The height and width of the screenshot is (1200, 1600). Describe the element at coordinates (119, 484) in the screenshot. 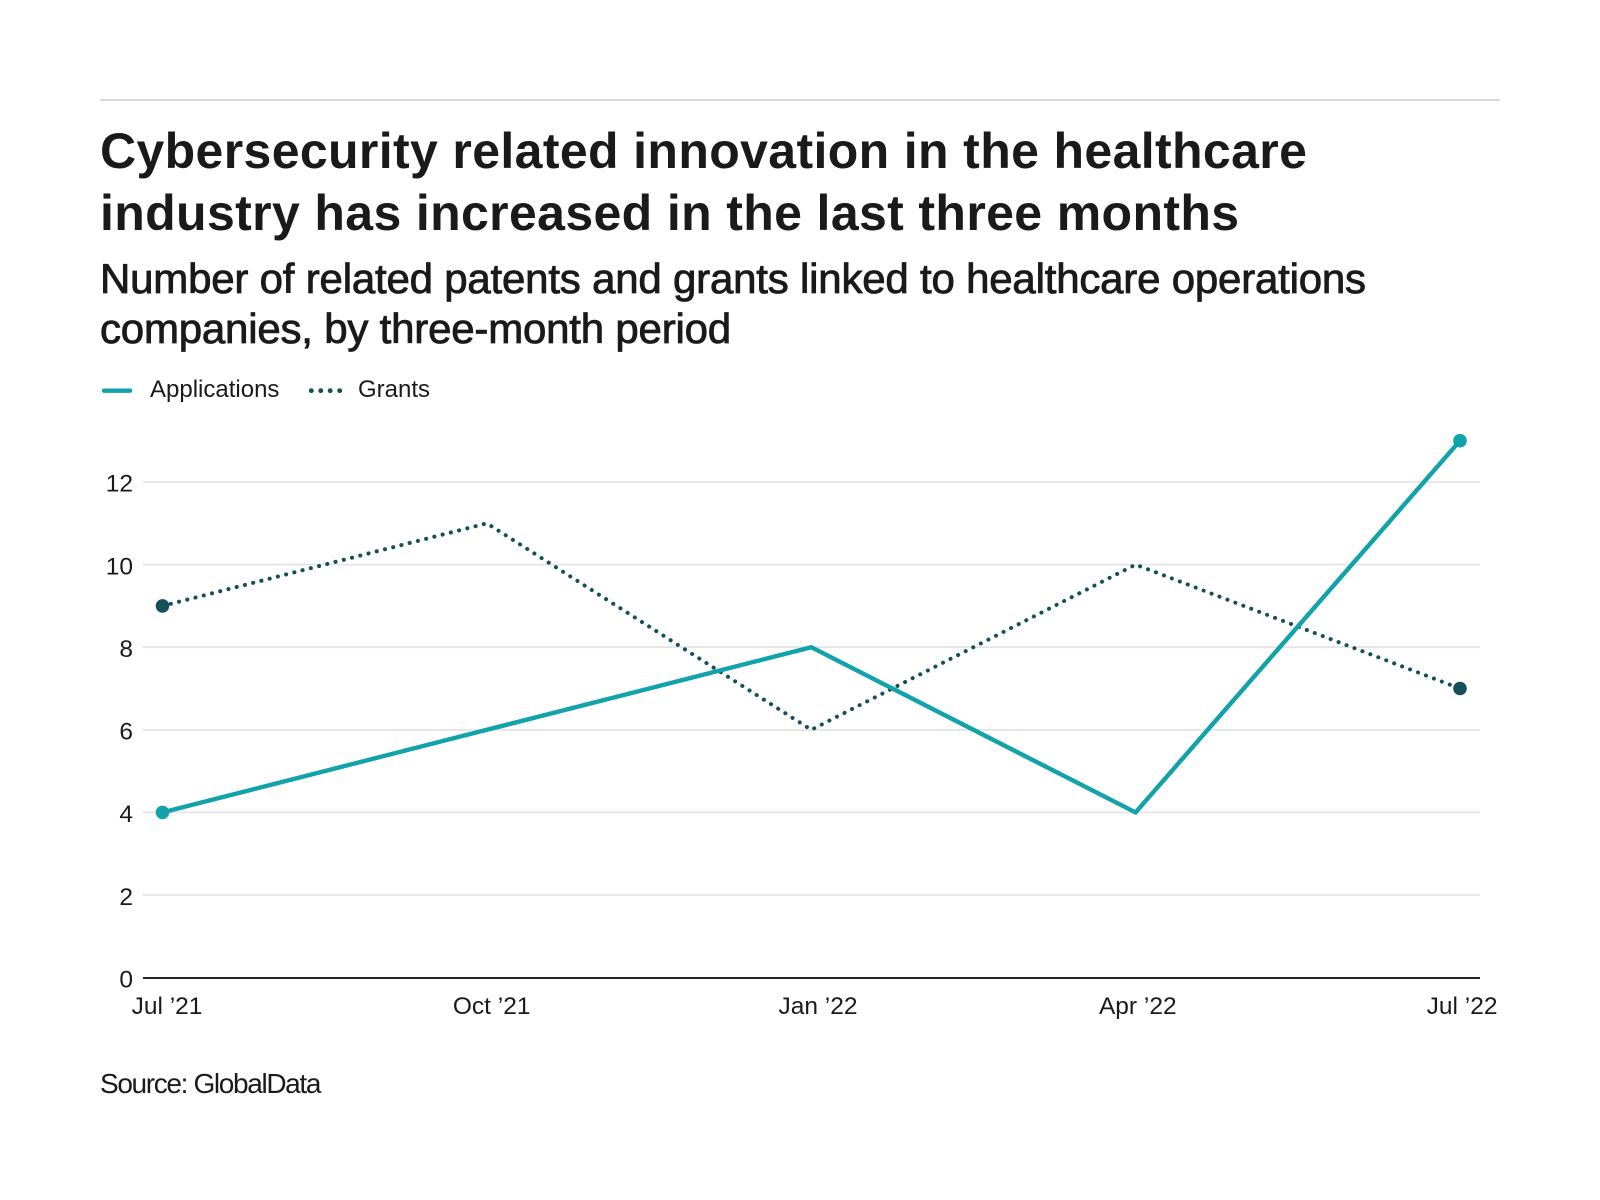

I see `svg-text: 12` at that location.